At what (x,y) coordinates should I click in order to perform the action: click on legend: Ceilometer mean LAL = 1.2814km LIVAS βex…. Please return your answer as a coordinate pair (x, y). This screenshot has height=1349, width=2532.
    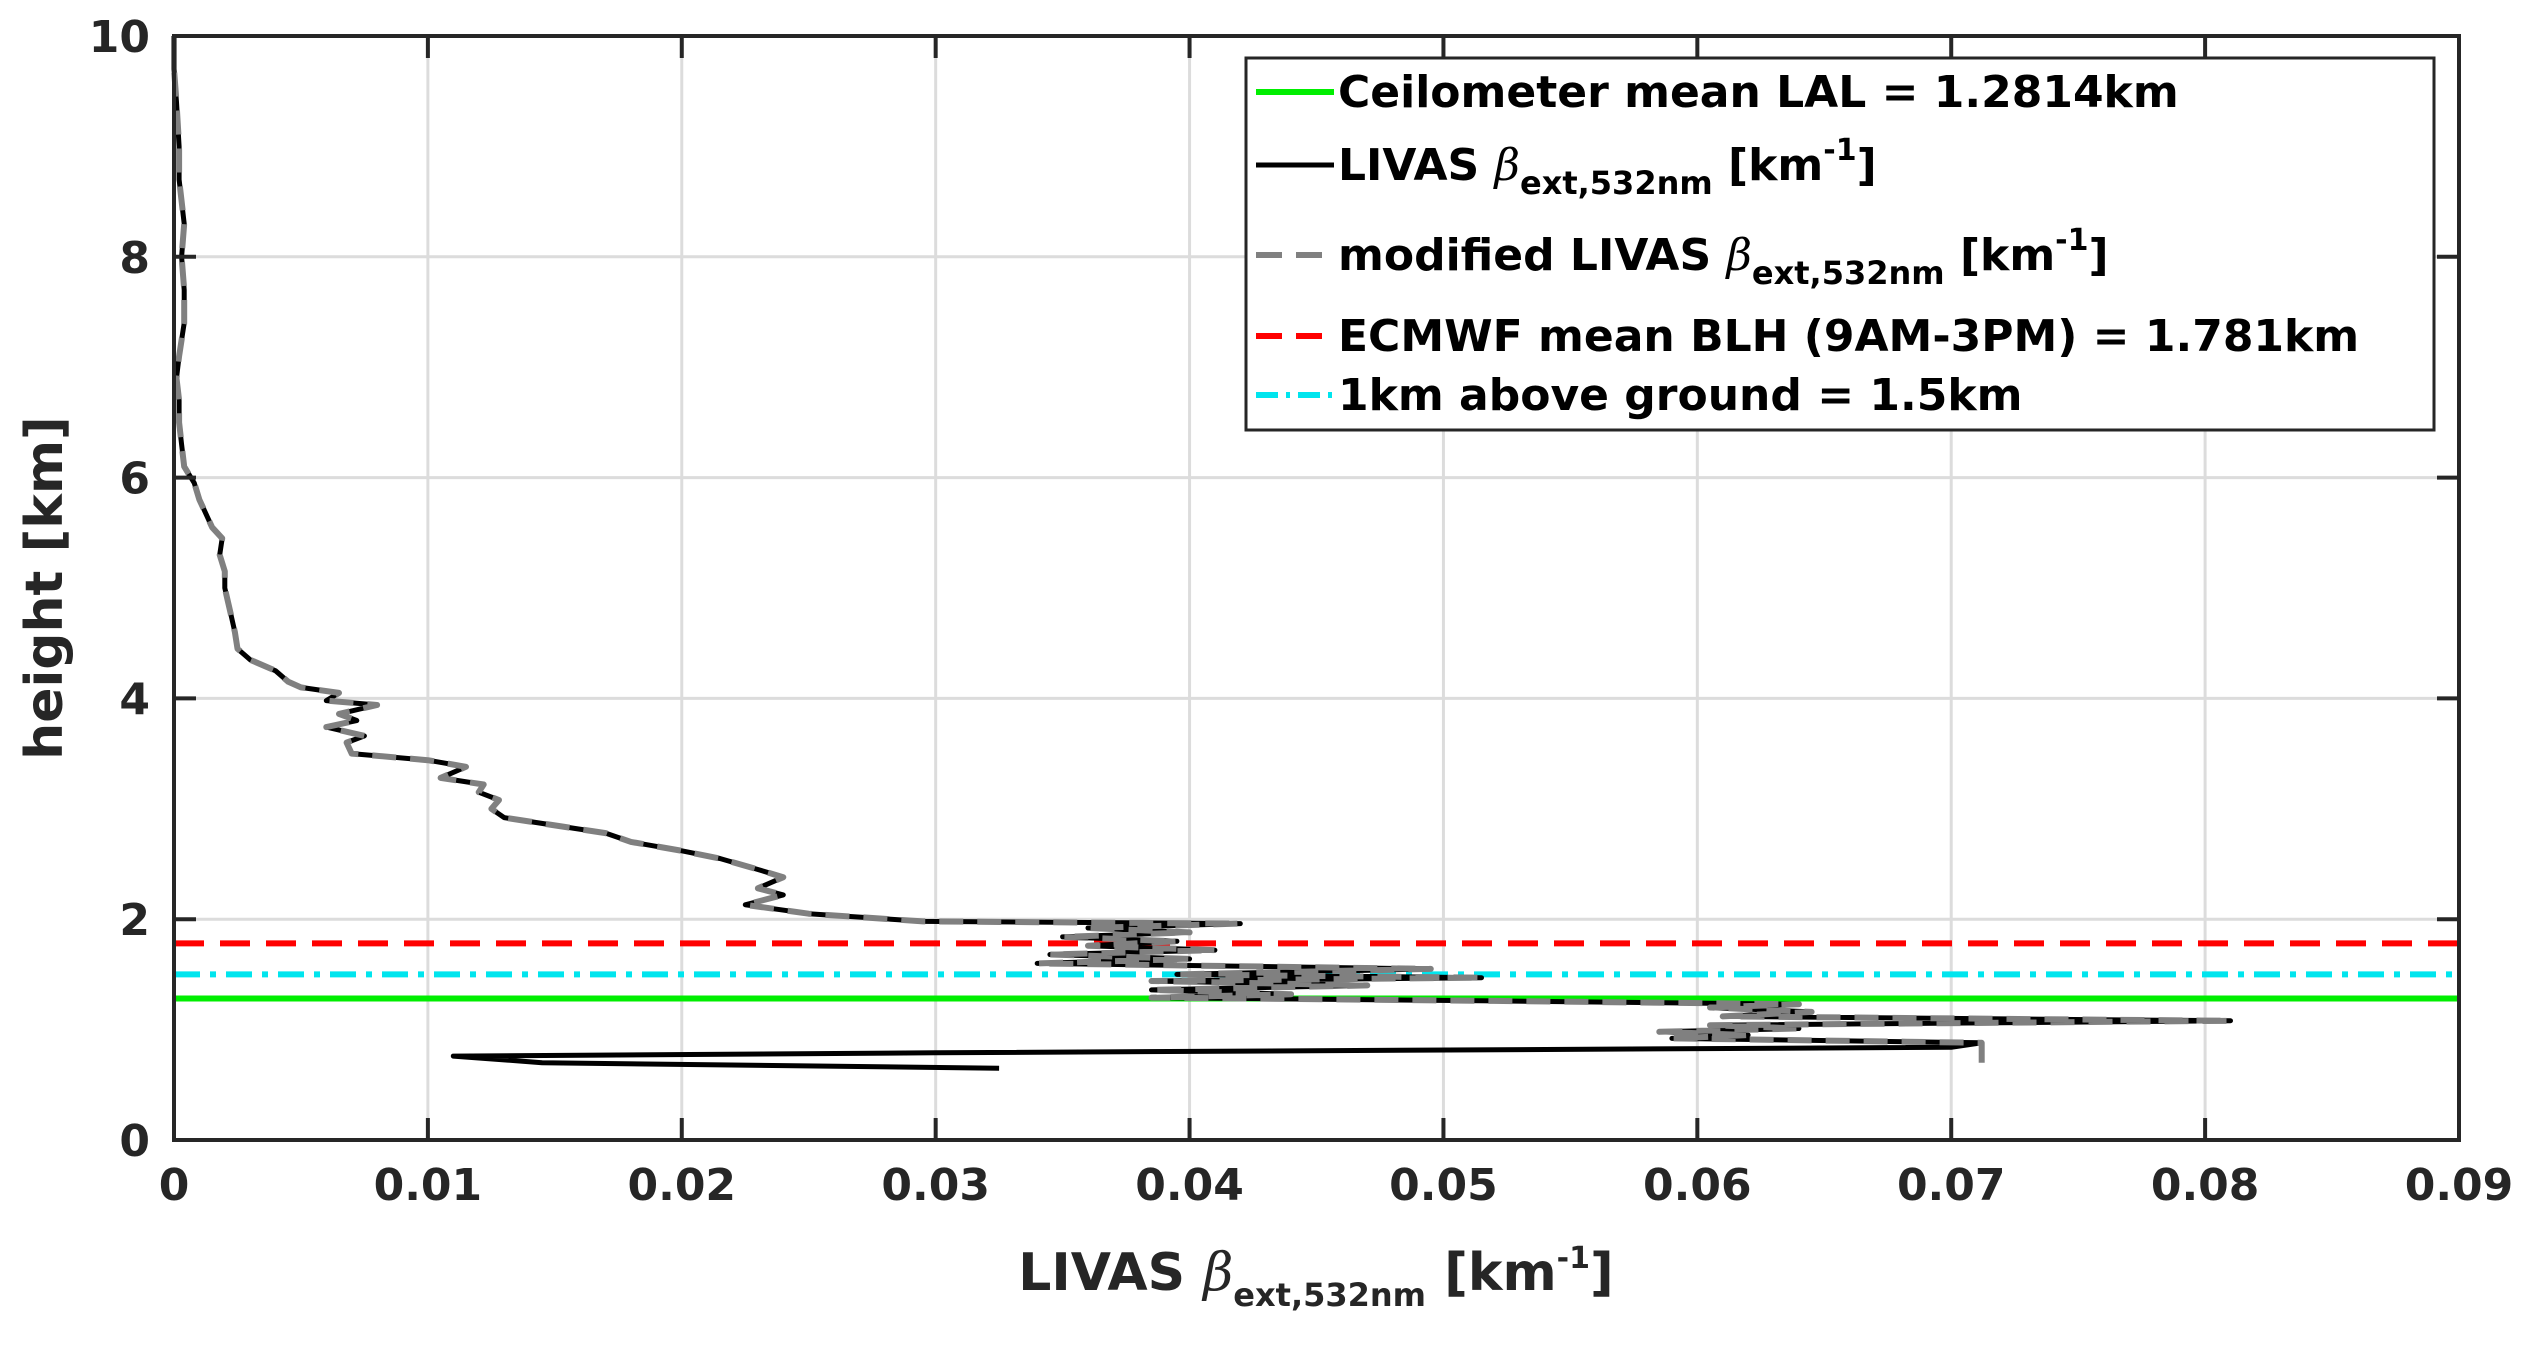
    Looking at the image, I should click on (1840, 244).